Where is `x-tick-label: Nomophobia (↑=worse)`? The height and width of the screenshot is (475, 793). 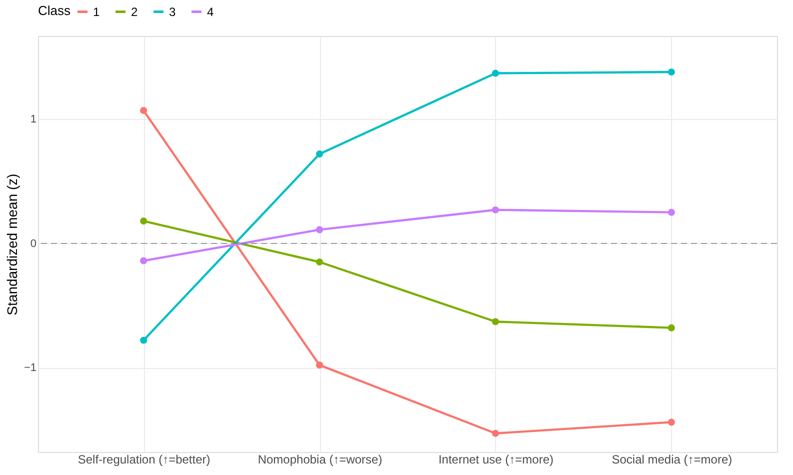 x-tick-label: Nomophobia (↑=worse) is located at coordinates (320, 459).